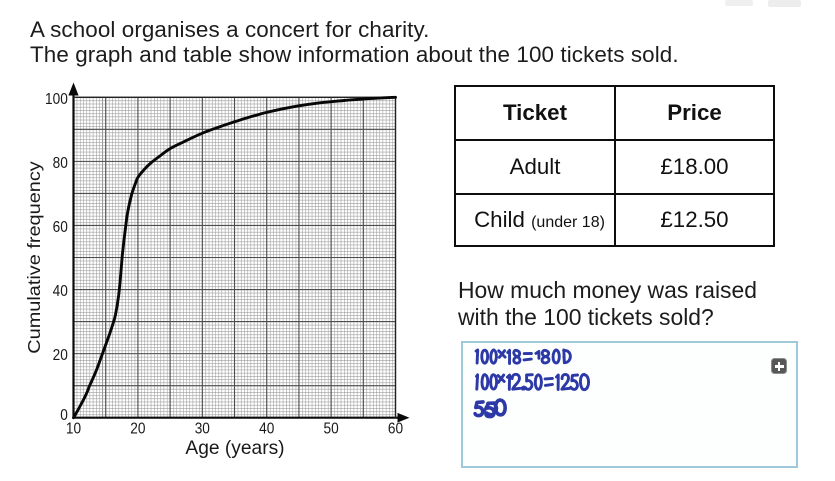 The width and height of the screenshot is (835, 481). Describe the element at coordinates (34, 257) in the screenshot. I see `svg-text: Cumulative frequency` at that location.